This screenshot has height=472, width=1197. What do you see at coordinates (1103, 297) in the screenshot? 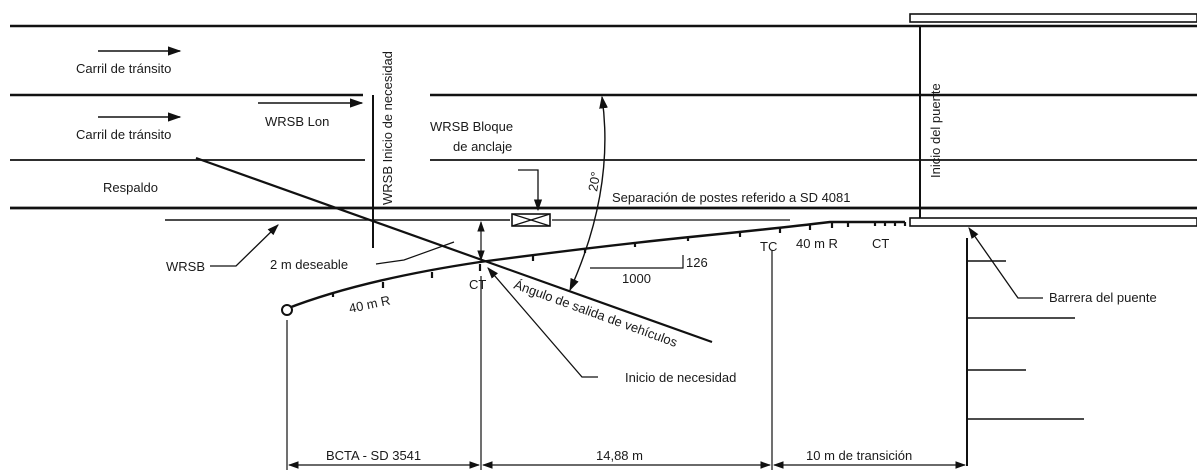
I see `bridge-barrier-label: Barrera del puente` at bounding box center [1103, 297].